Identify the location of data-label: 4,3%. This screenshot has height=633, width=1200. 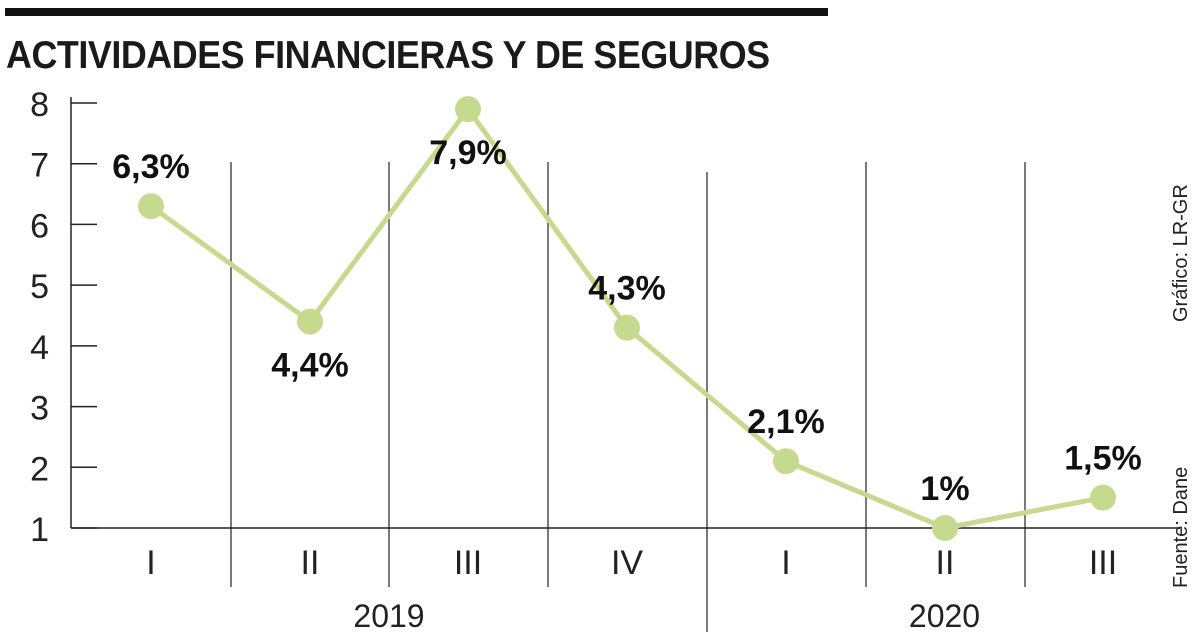
(627, 289).